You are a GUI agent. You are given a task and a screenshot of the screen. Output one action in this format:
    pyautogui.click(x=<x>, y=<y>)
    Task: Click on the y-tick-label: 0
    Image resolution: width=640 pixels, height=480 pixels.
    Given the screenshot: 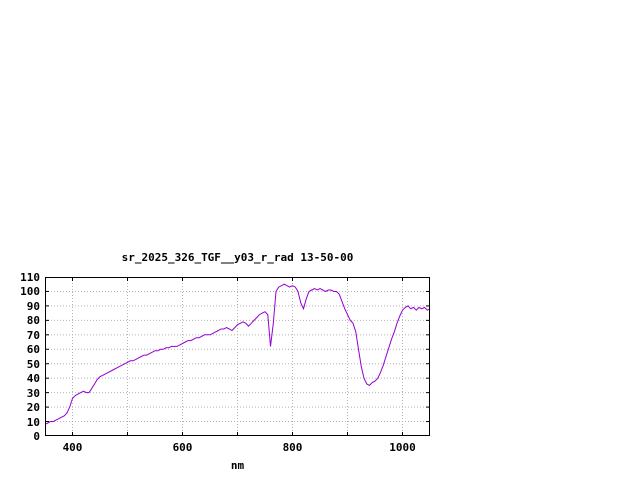 What is the action you would take?
    pyautogui.click(x=36, y=436)
    